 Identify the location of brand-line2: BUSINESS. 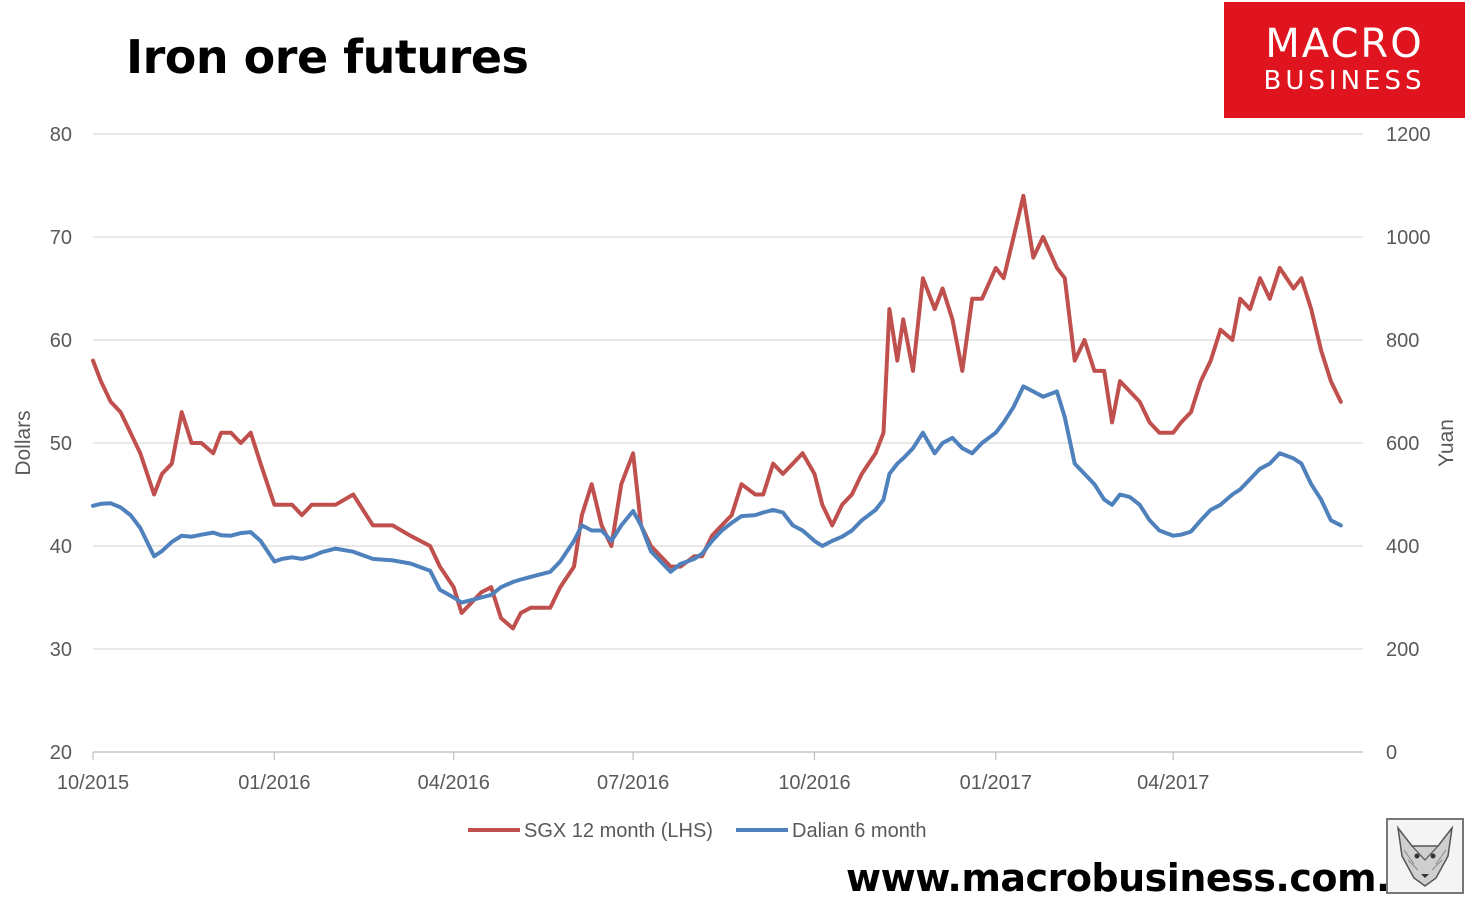
(1344, 81).